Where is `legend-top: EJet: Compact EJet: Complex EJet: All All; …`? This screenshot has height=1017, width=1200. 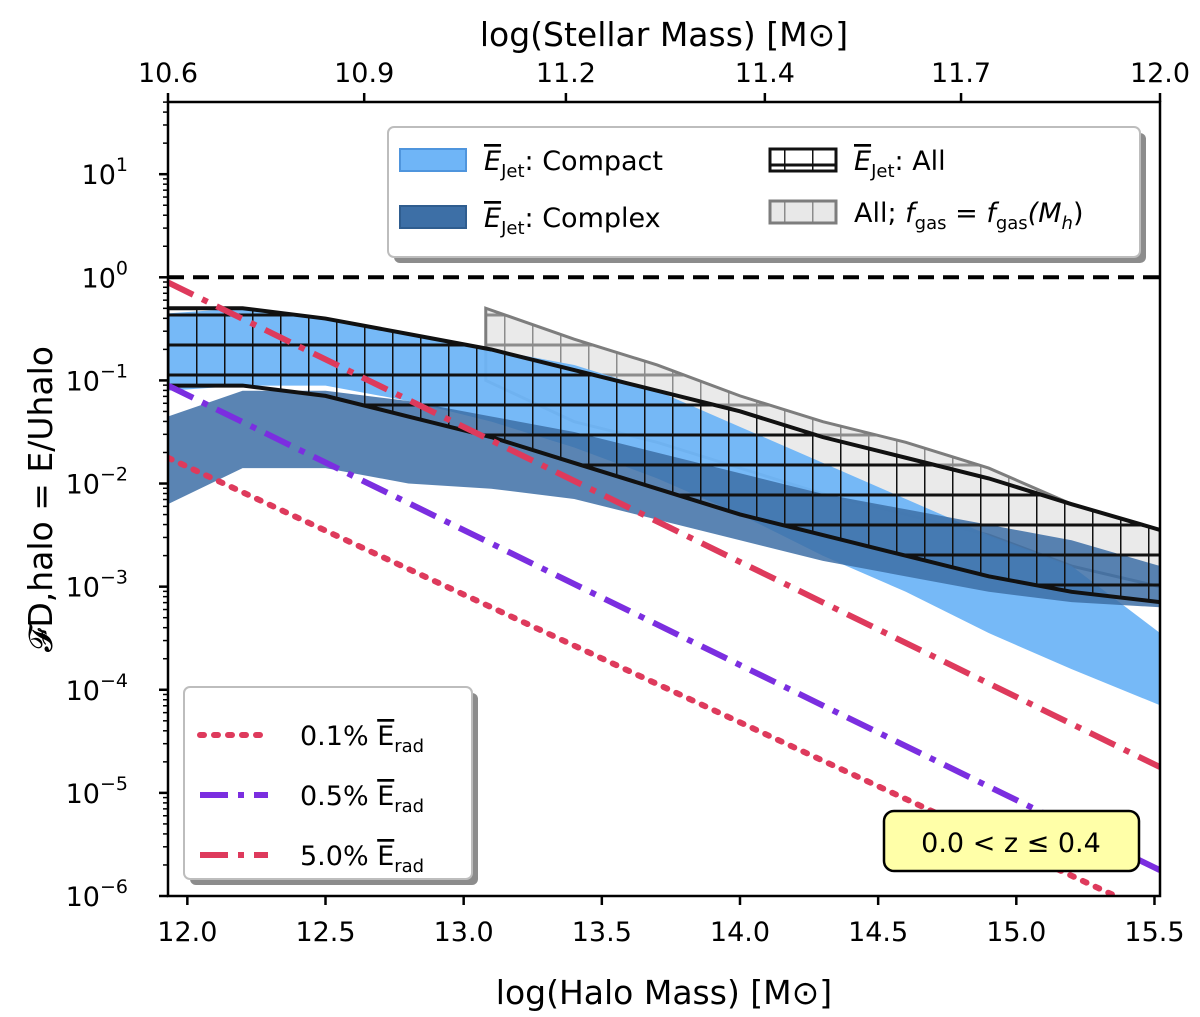 legend-top: EJet: Compact EJet: Complex EJet: All All; … is located at coordinates (766, 194).